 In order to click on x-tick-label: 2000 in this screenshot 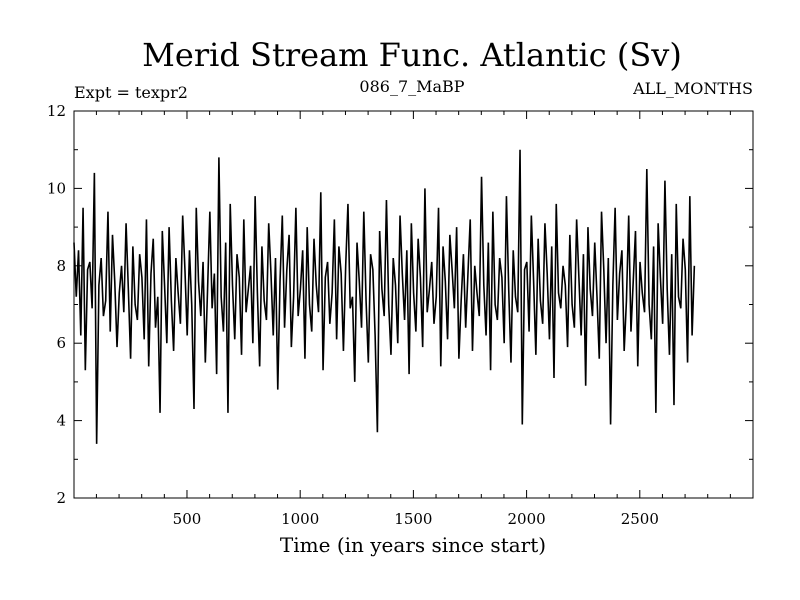, I will do `click(526, 519)`.